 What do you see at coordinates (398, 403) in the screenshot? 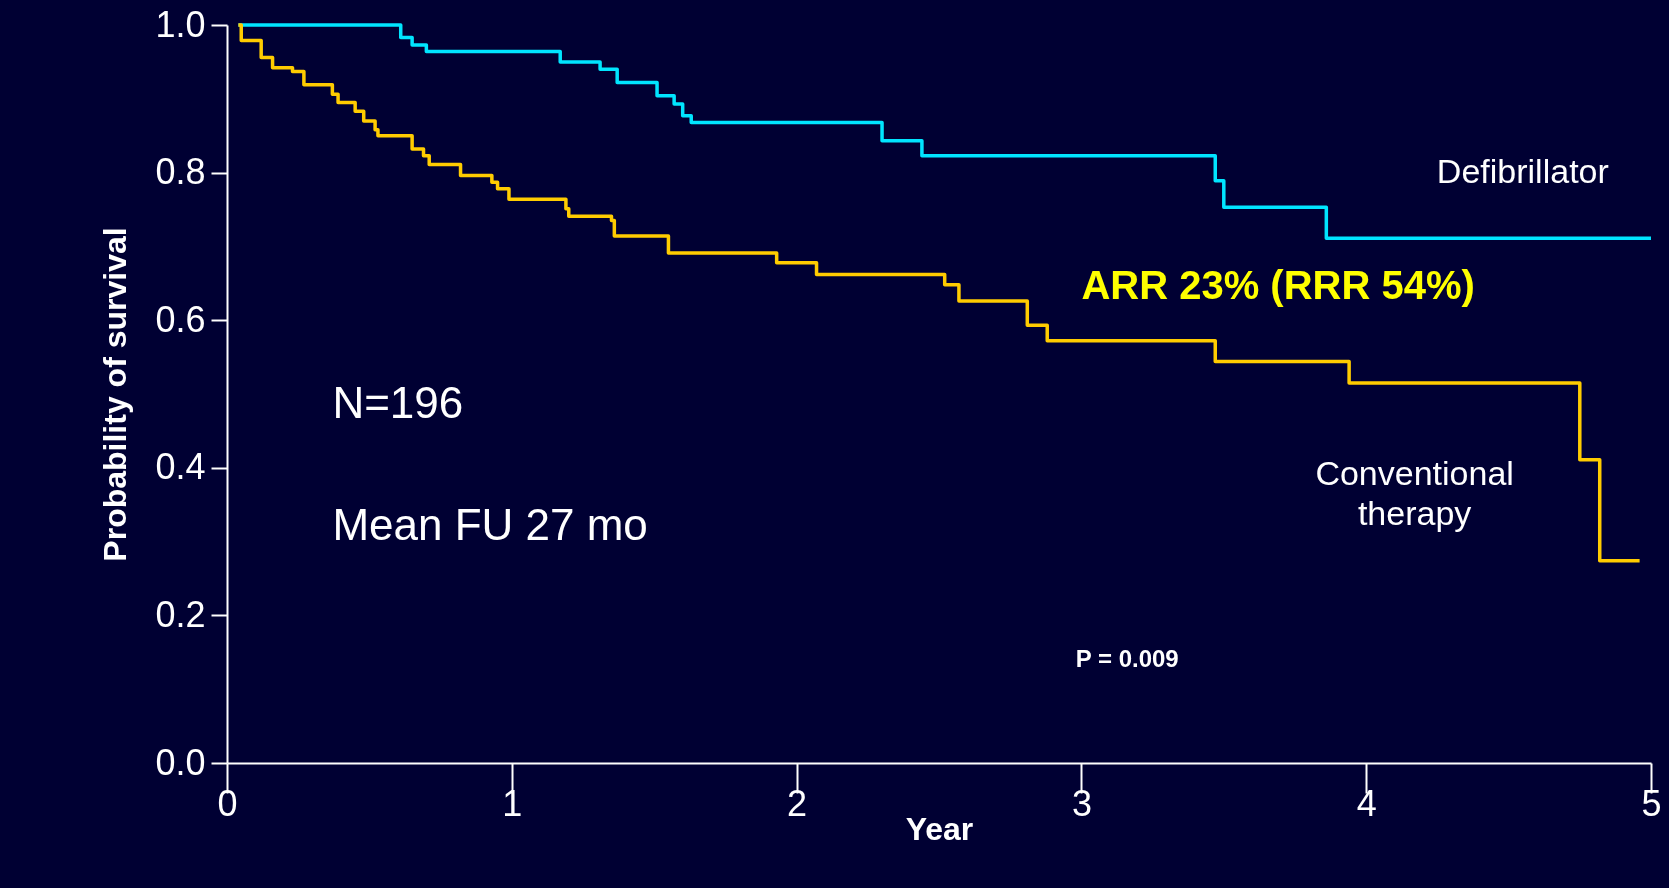
I see `annotation: N=196` at bounding box center [398, 403].